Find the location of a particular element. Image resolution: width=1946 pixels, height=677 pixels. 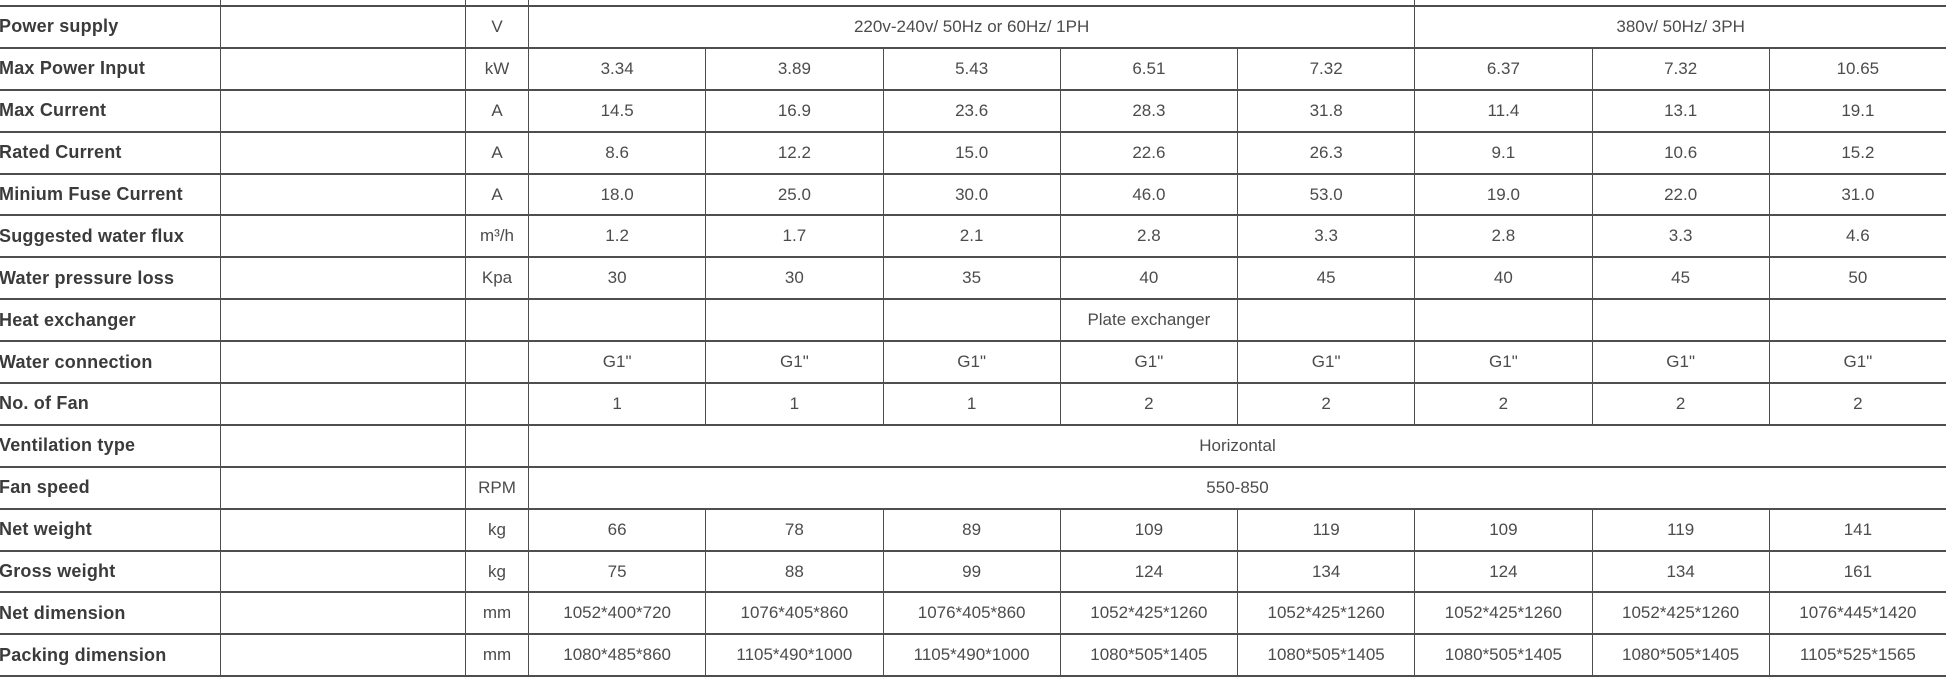

value-cell: 5.43 is located at coordinates (971, 68).